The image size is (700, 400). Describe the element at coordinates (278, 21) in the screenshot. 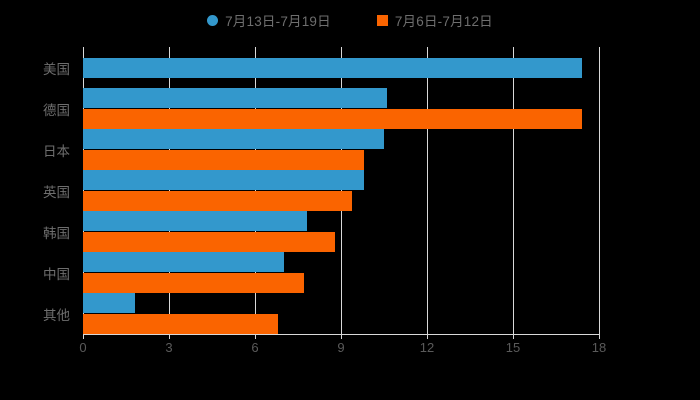

I see `legend-label-series-1: 7月13日-7月19日` at that location.